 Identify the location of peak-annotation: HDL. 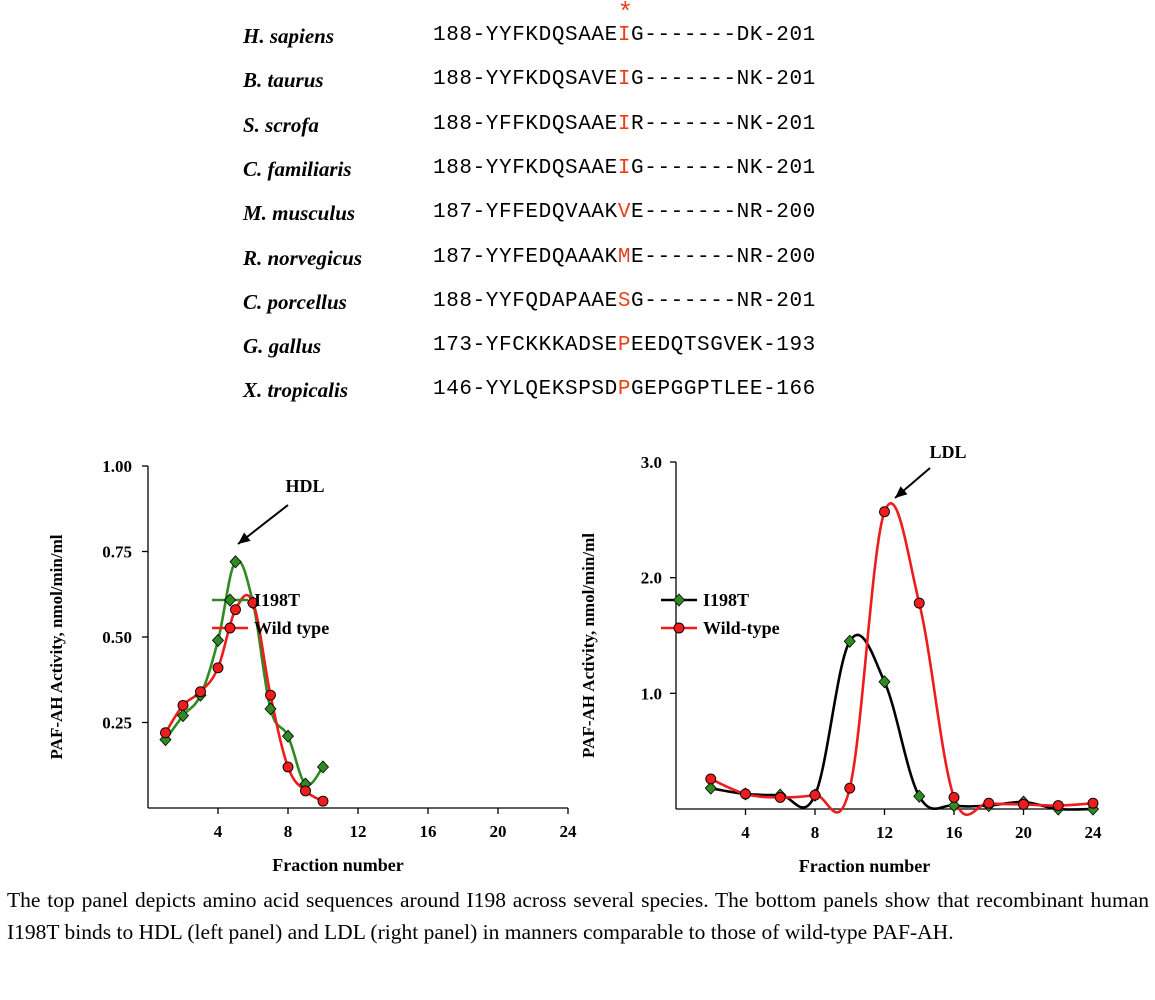
(304, 486).